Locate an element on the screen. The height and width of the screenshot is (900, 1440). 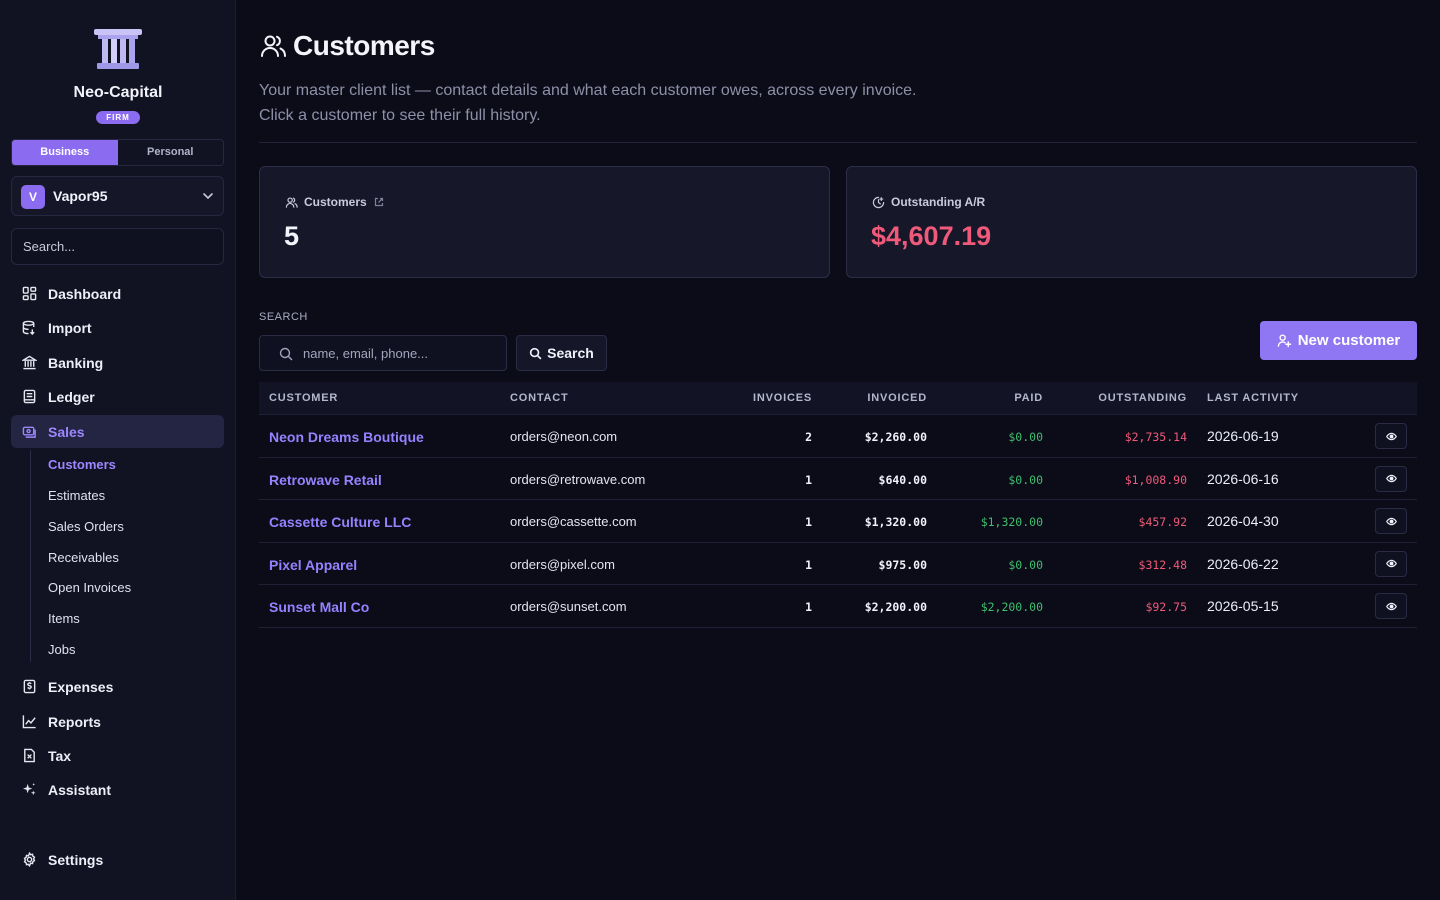
mode-personal: Personal is located at coordinates (170, 152).